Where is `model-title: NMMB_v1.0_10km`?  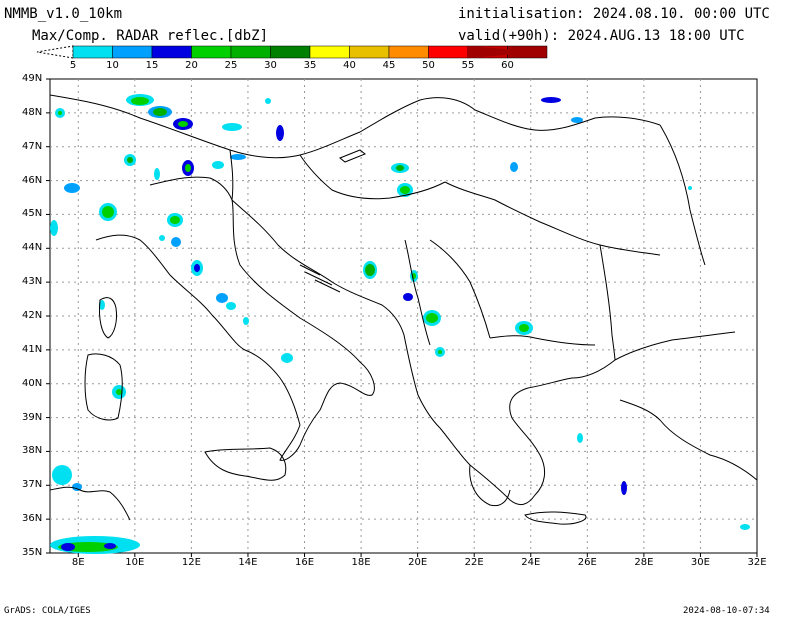 model-title: NMMB_v1.0_10km is located at coordinates (63, 14).